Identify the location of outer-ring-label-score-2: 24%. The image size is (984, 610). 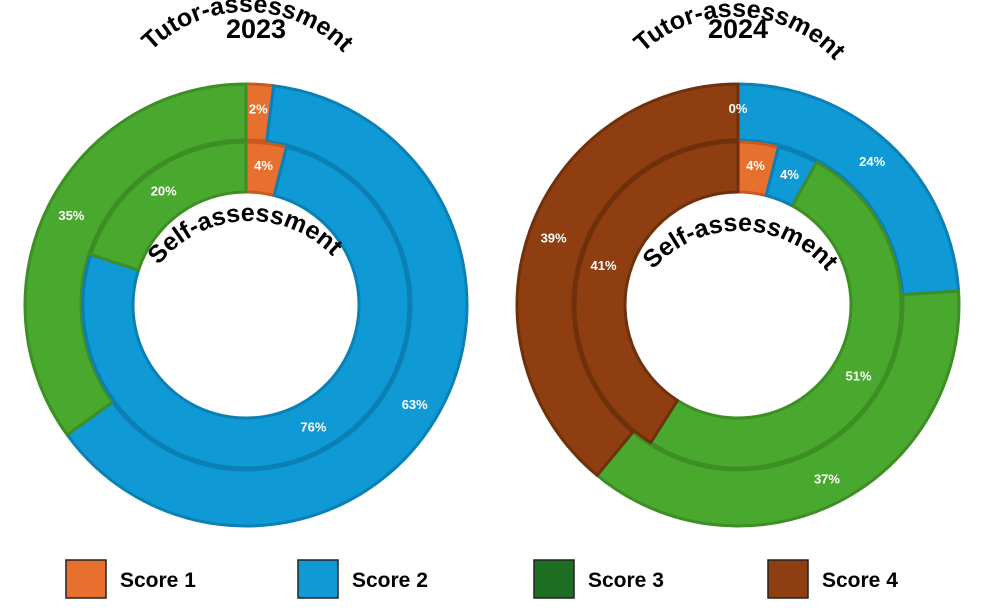
(872, 161).